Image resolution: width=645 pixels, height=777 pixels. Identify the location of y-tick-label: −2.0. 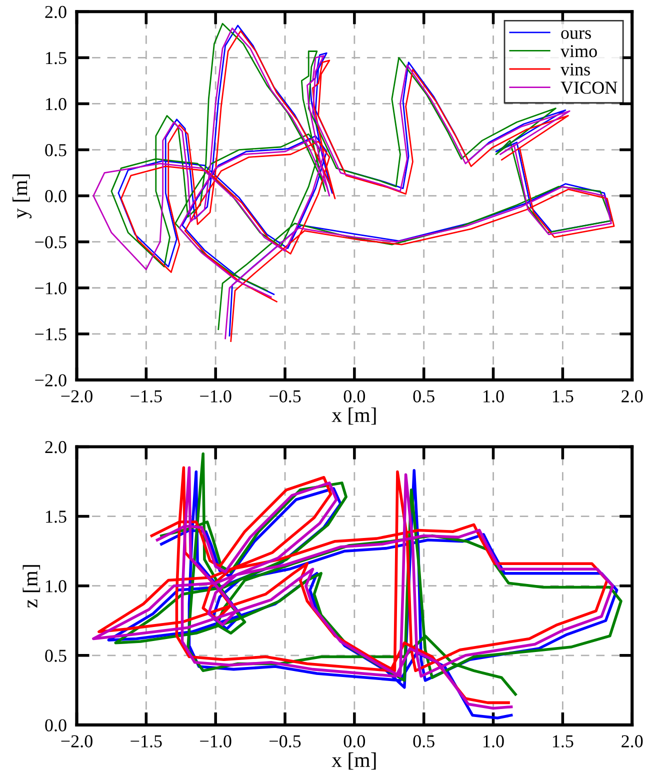
(50, 380).